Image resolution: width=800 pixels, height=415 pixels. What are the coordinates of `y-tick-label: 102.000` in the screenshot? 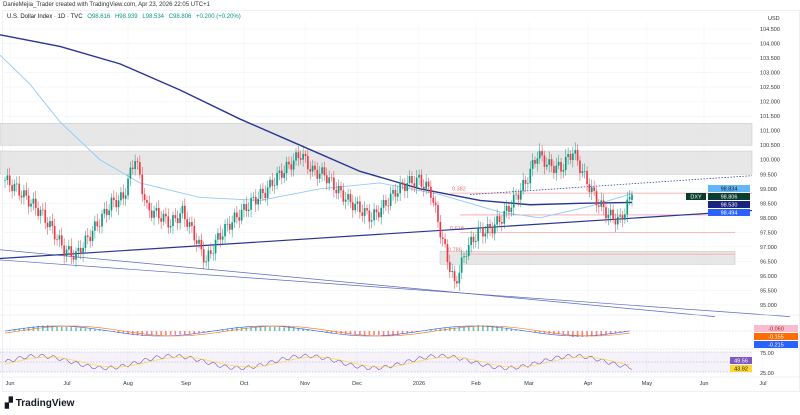 It's located at (770, 103).